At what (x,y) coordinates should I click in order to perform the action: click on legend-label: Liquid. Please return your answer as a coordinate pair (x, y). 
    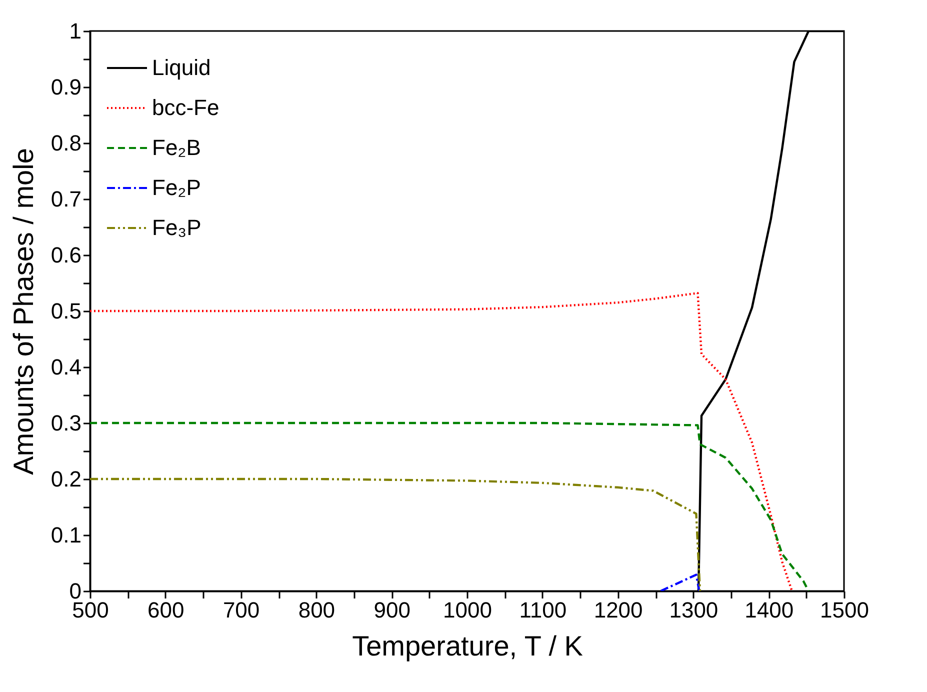
    Looking at the image, I should click on (181, 67).